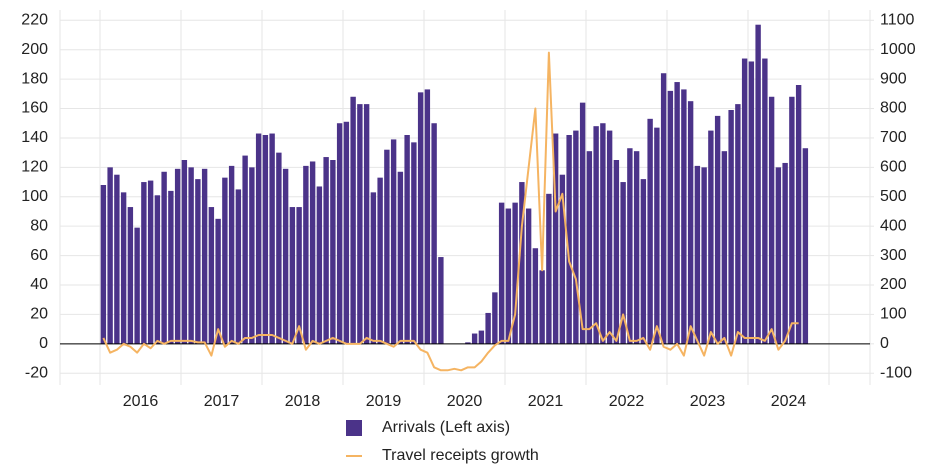 The height and width of the screenshot is (465, 930). I want to click on x-tick-label: 2021, so click(546, 401).